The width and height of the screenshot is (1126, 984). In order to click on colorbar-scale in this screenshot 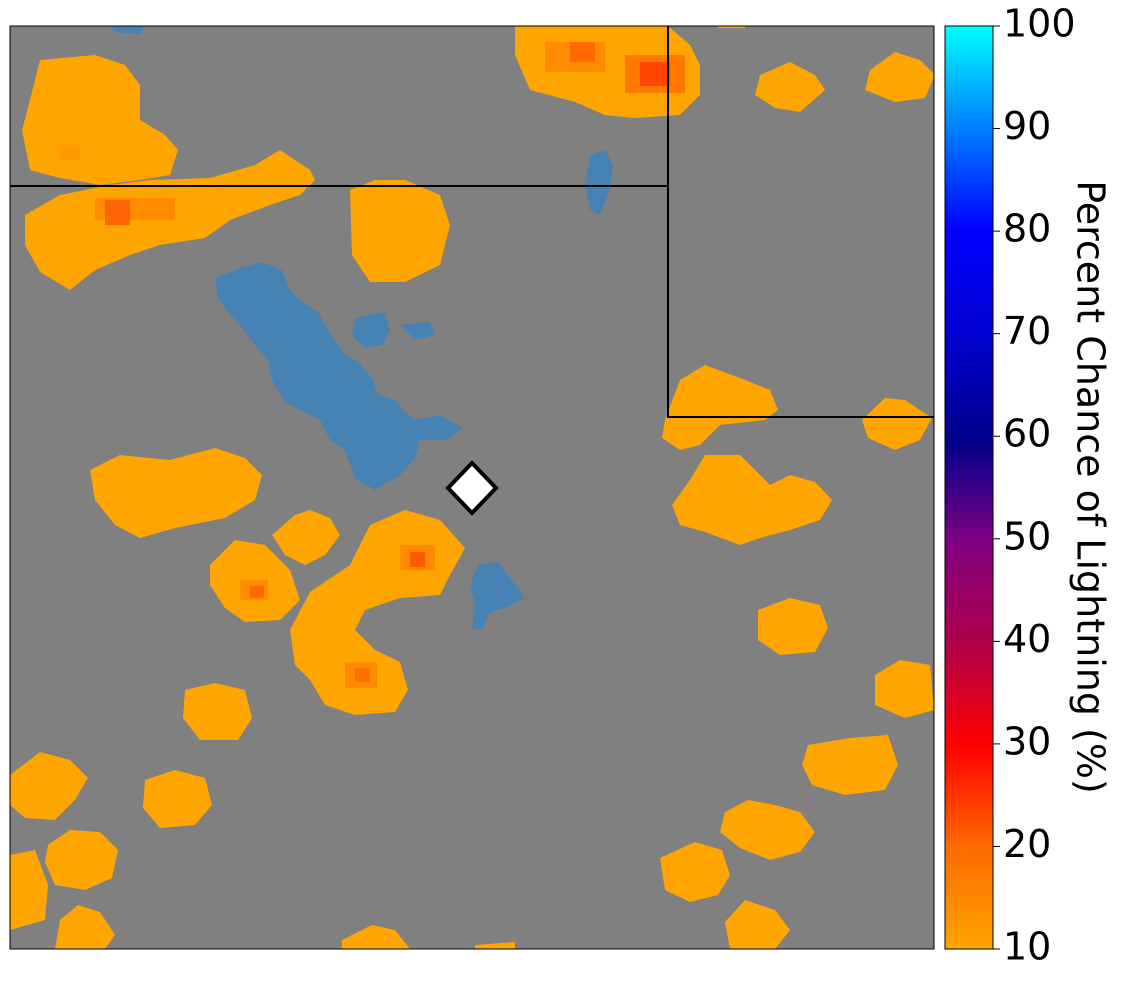, I will do `click(969, 487)`.